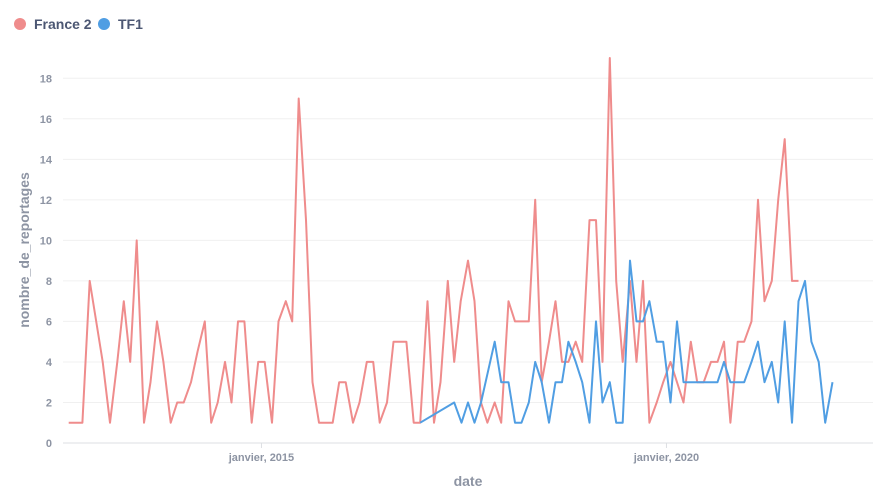 The width and height of the screenshot is (880, 495). I want to click on y-axis-title: nombre_de_reportages, so click(24, 250).